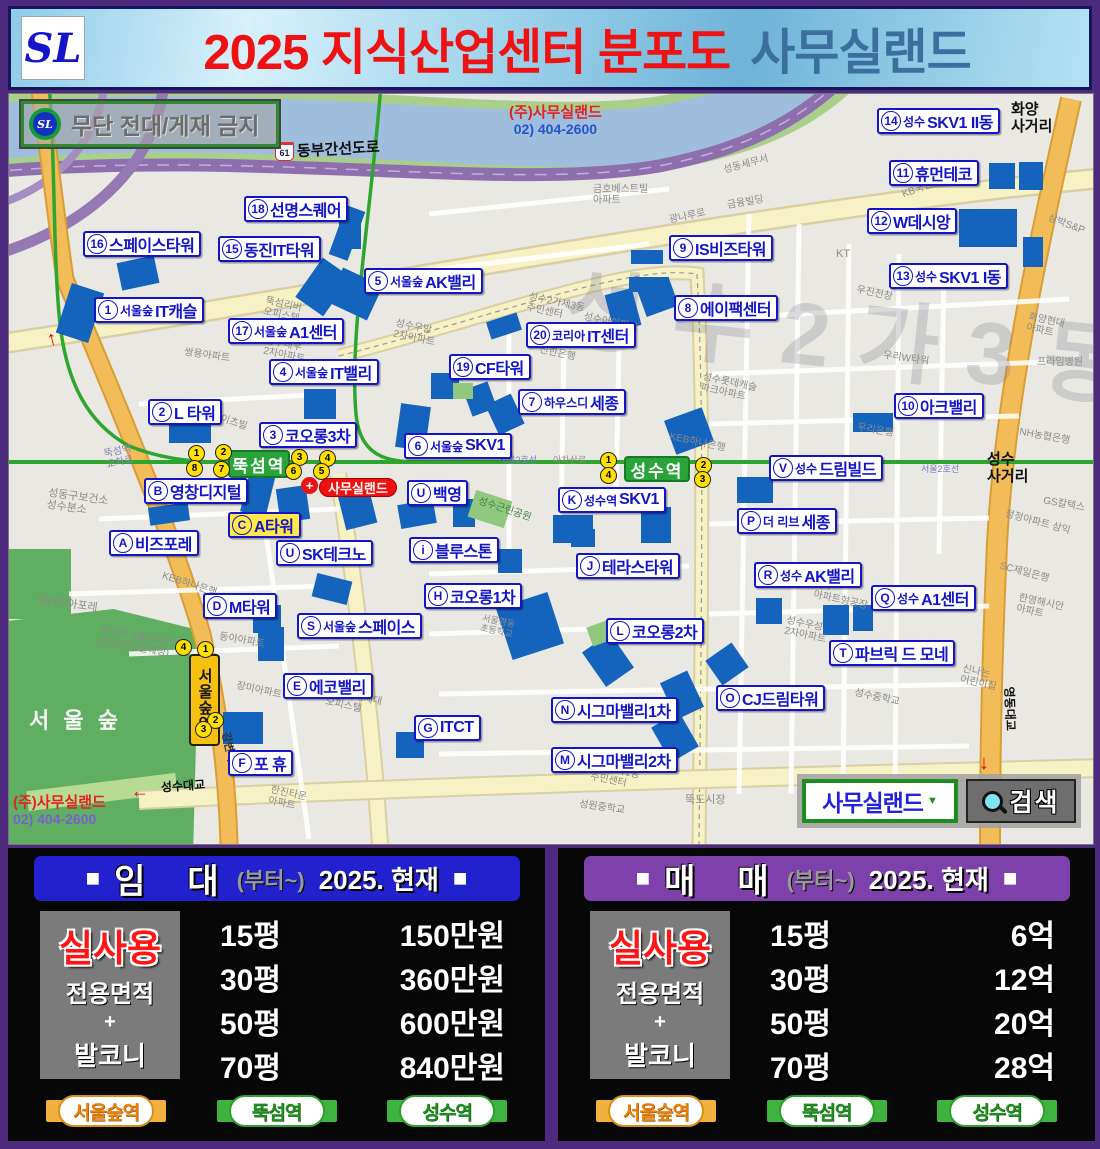 The width and height of the screenshot is (1100, 1149). Describe the element at coordinates (418, 446) in the screenshot. I see `marker-badge: 6` at that location.